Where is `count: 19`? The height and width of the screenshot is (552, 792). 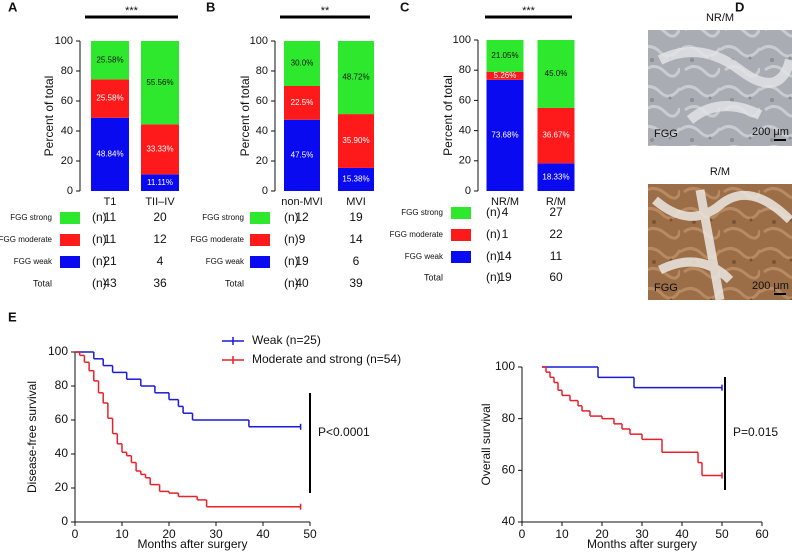 count: 19 is located at coordinates (302, 261).